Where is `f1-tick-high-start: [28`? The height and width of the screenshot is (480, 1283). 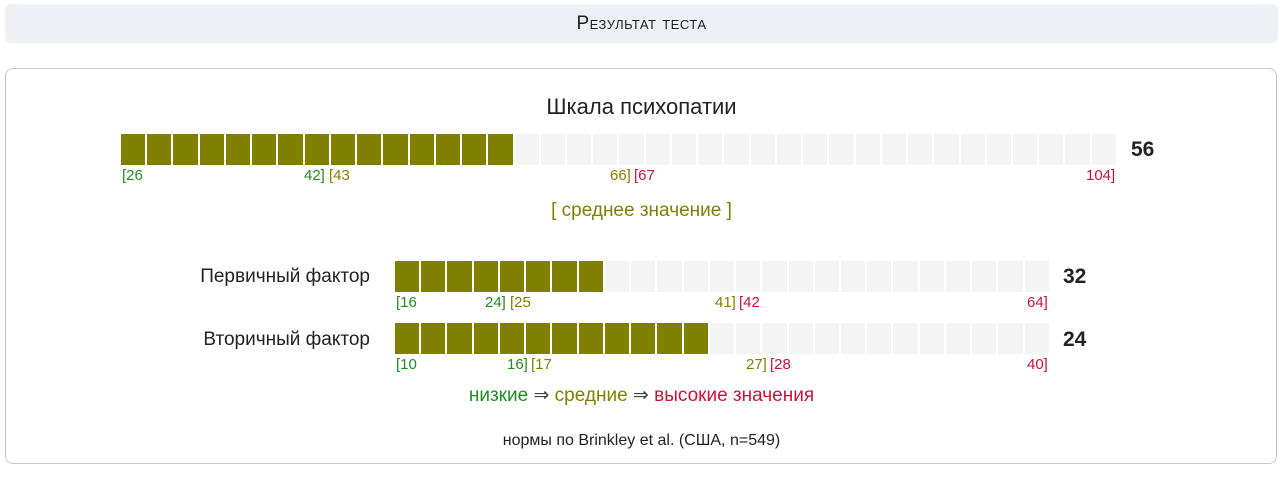 f1-tick-high-start: [28 is located at coordinates (780, 364).